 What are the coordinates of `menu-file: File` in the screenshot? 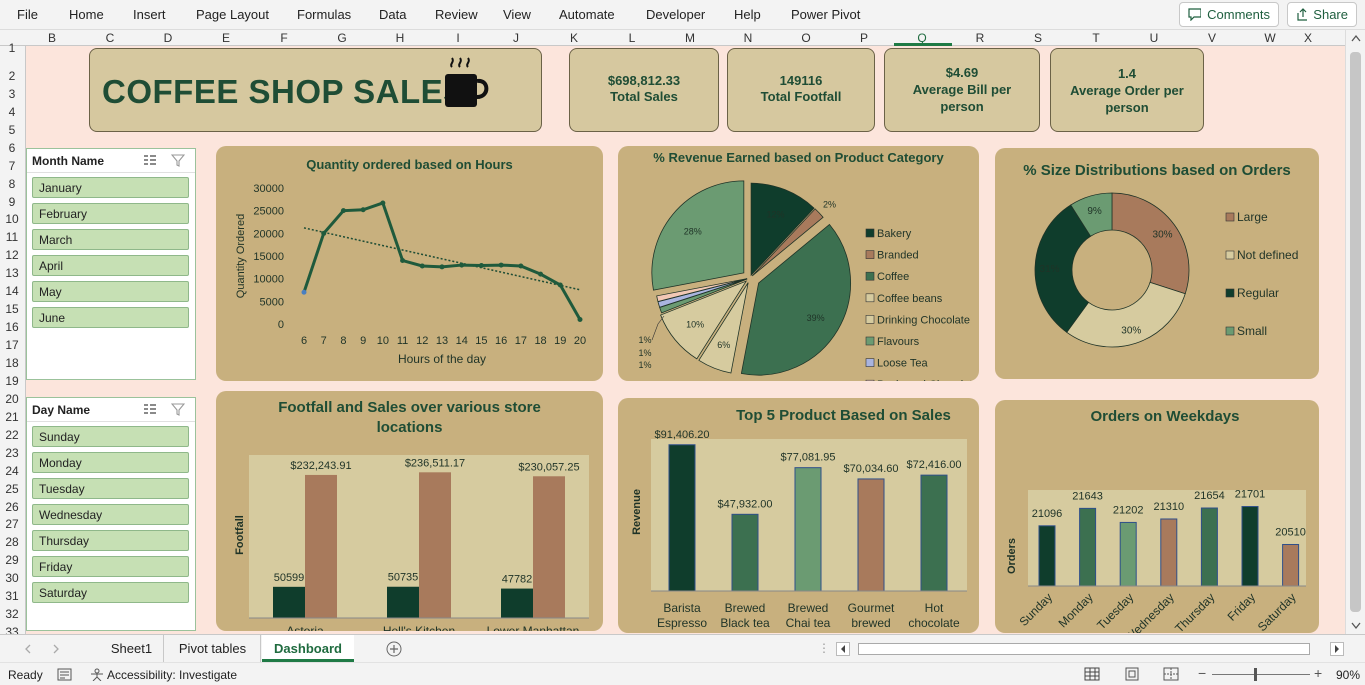 It's located at (27, 14).